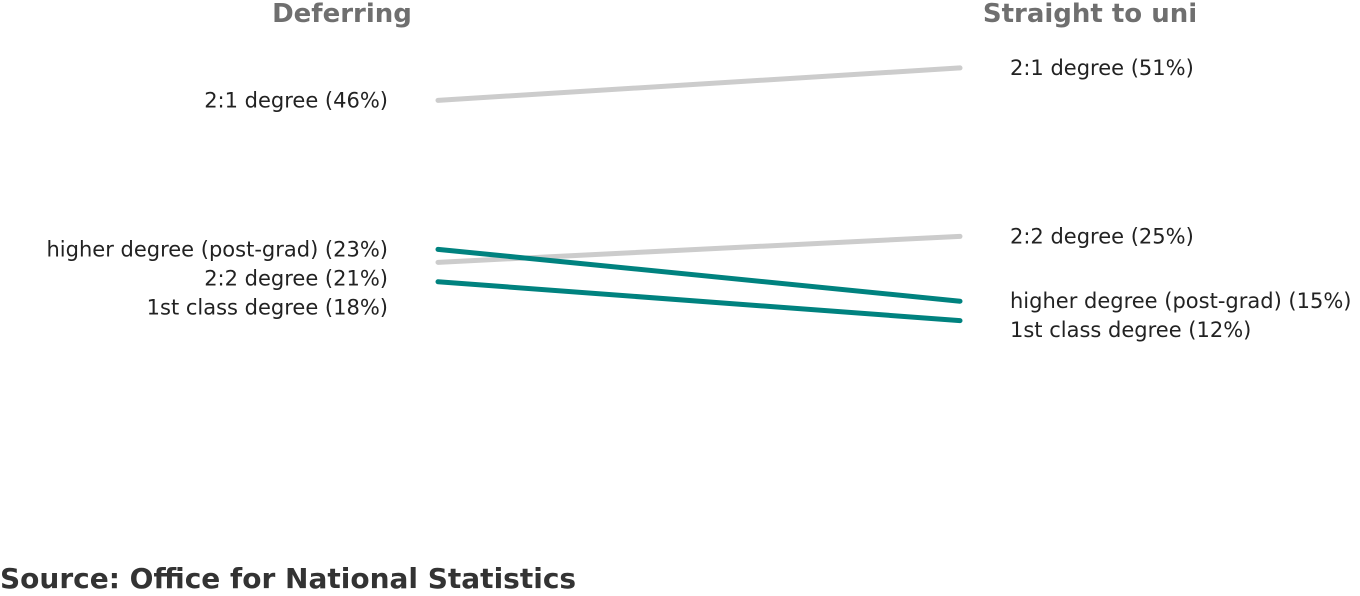 The height and width of the screenshot is (596, 1360). What do you see at coordinates (1130, 330) in the screenshot?
I see `right-label-1st-class-degree: 1st class degree (12%)` at bounding box center [1130, 330].